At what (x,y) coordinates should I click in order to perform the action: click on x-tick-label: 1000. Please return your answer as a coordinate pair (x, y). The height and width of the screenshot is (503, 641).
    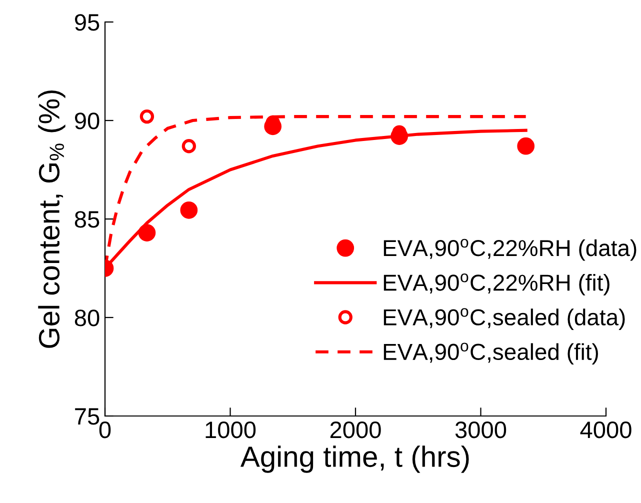
    Looking at the image, I should click on (231, 429).